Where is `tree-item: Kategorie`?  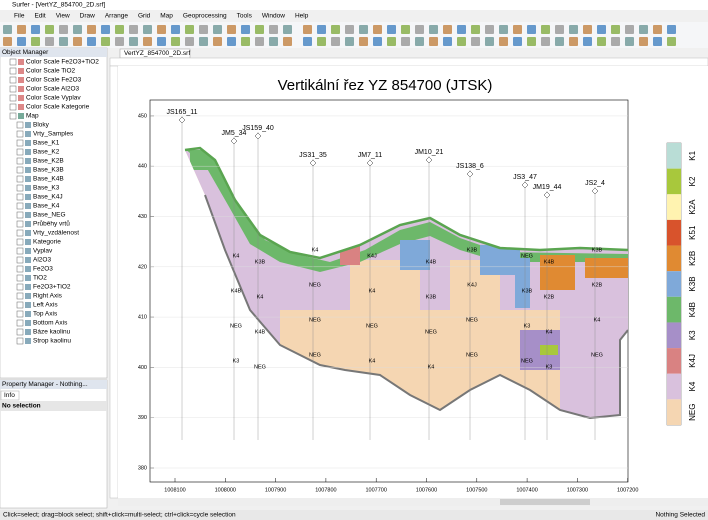 tree-item: Kategorie is located at coordinates (47, 242).